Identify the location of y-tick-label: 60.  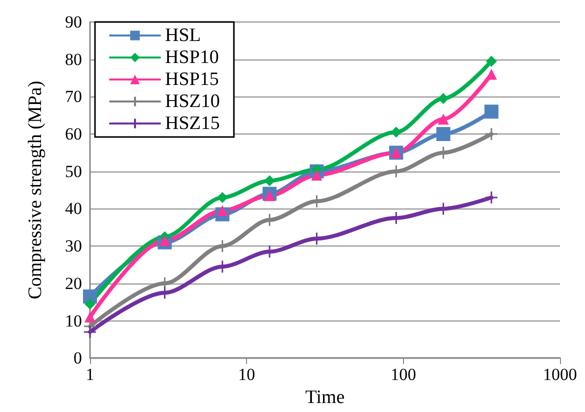
(73, 134).